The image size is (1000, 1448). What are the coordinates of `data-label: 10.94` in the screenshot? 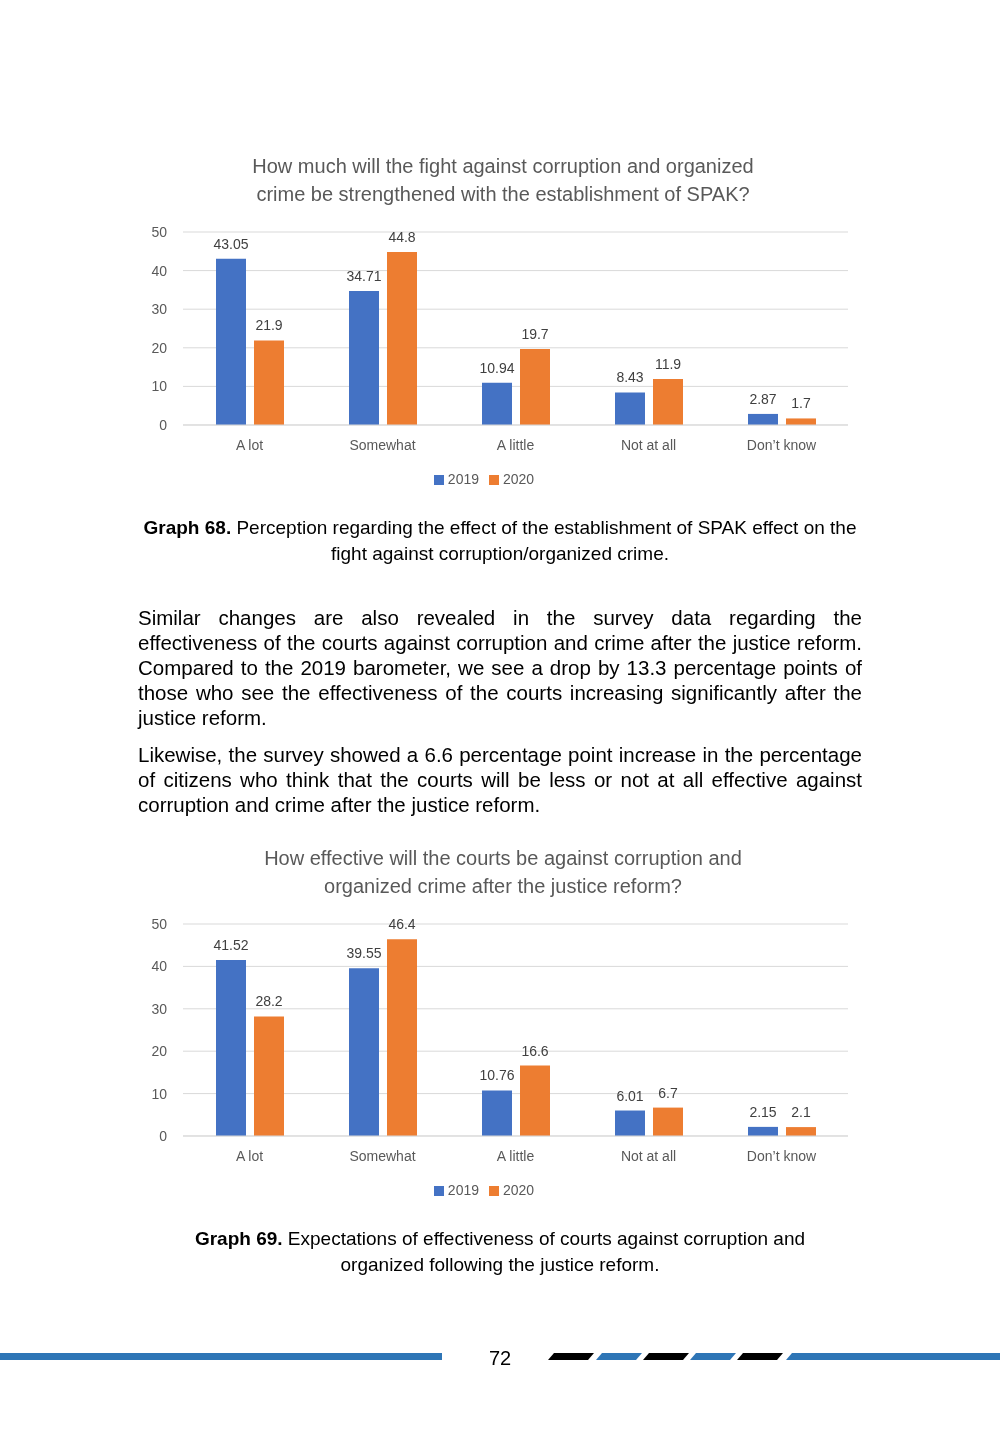 It's located at (497, 367).